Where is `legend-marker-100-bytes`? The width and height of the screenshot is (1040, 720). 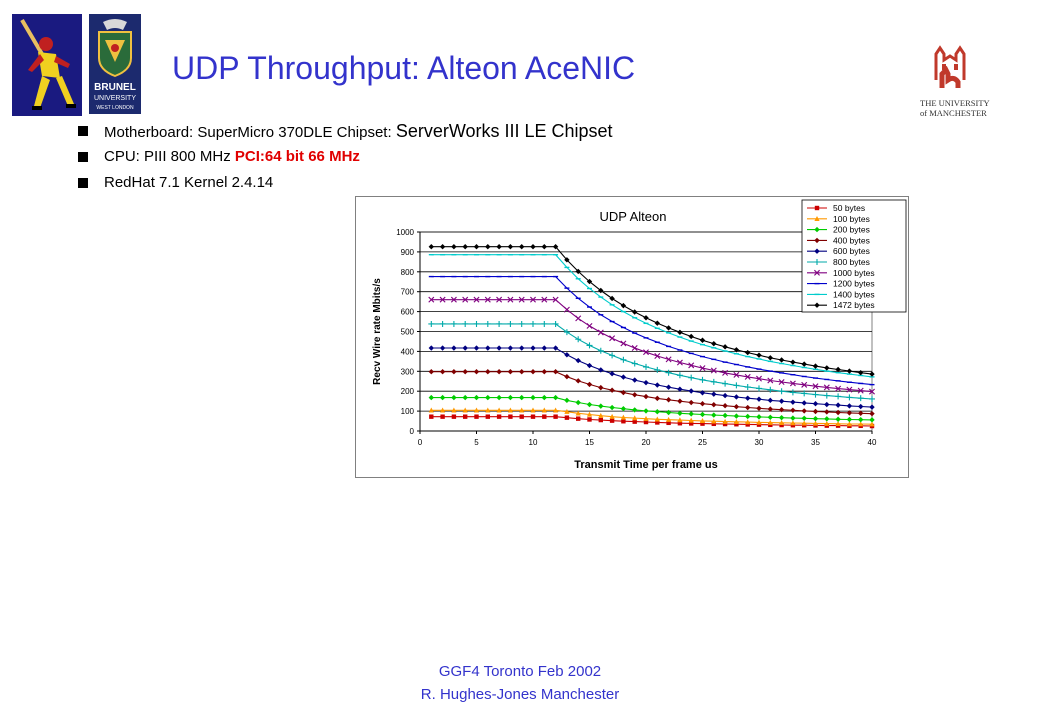 legend-marker-100-bytes is located at coordinates (817, 218).